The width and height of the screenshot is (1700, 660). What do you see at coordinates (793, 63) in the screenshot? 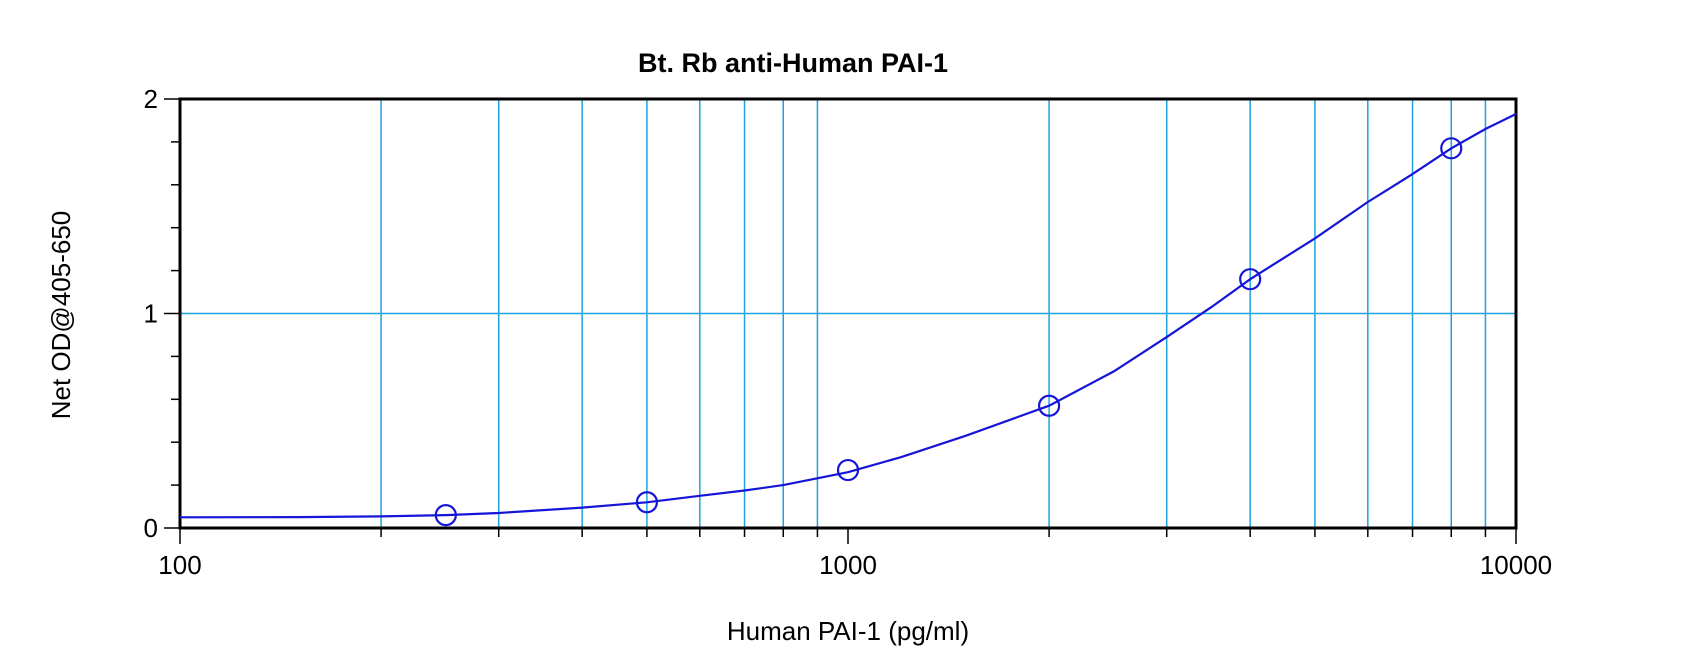
I see `chart-title: Bt. Rb anti-Human PAI-1` at bounding box center [793, 63].